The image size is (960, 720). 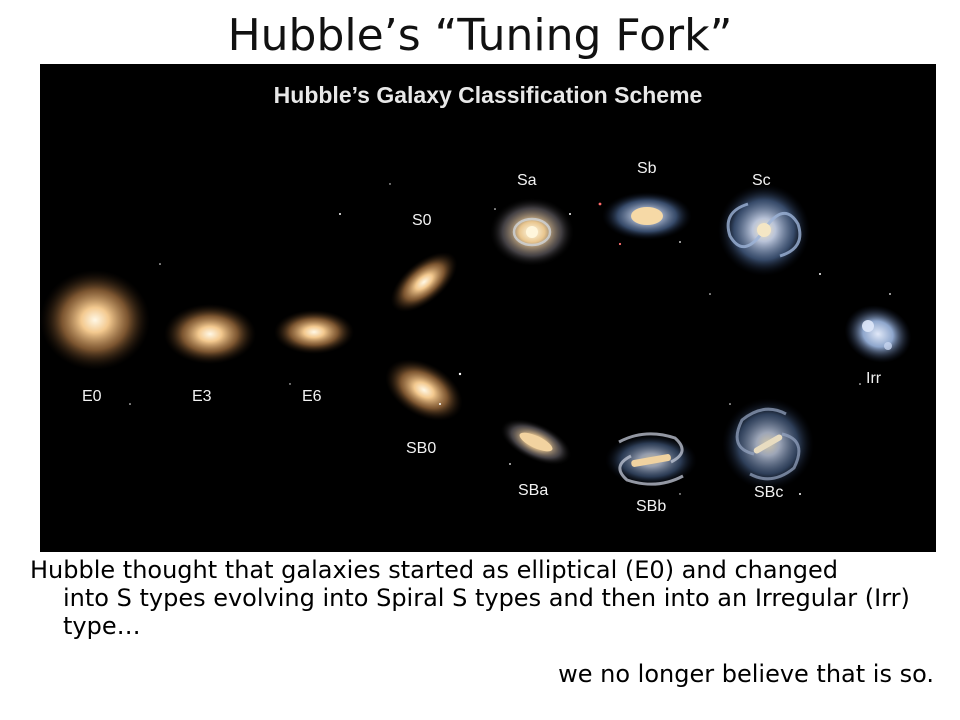 I want to click on galaxy-e0-image, so click(x=95, y=320).